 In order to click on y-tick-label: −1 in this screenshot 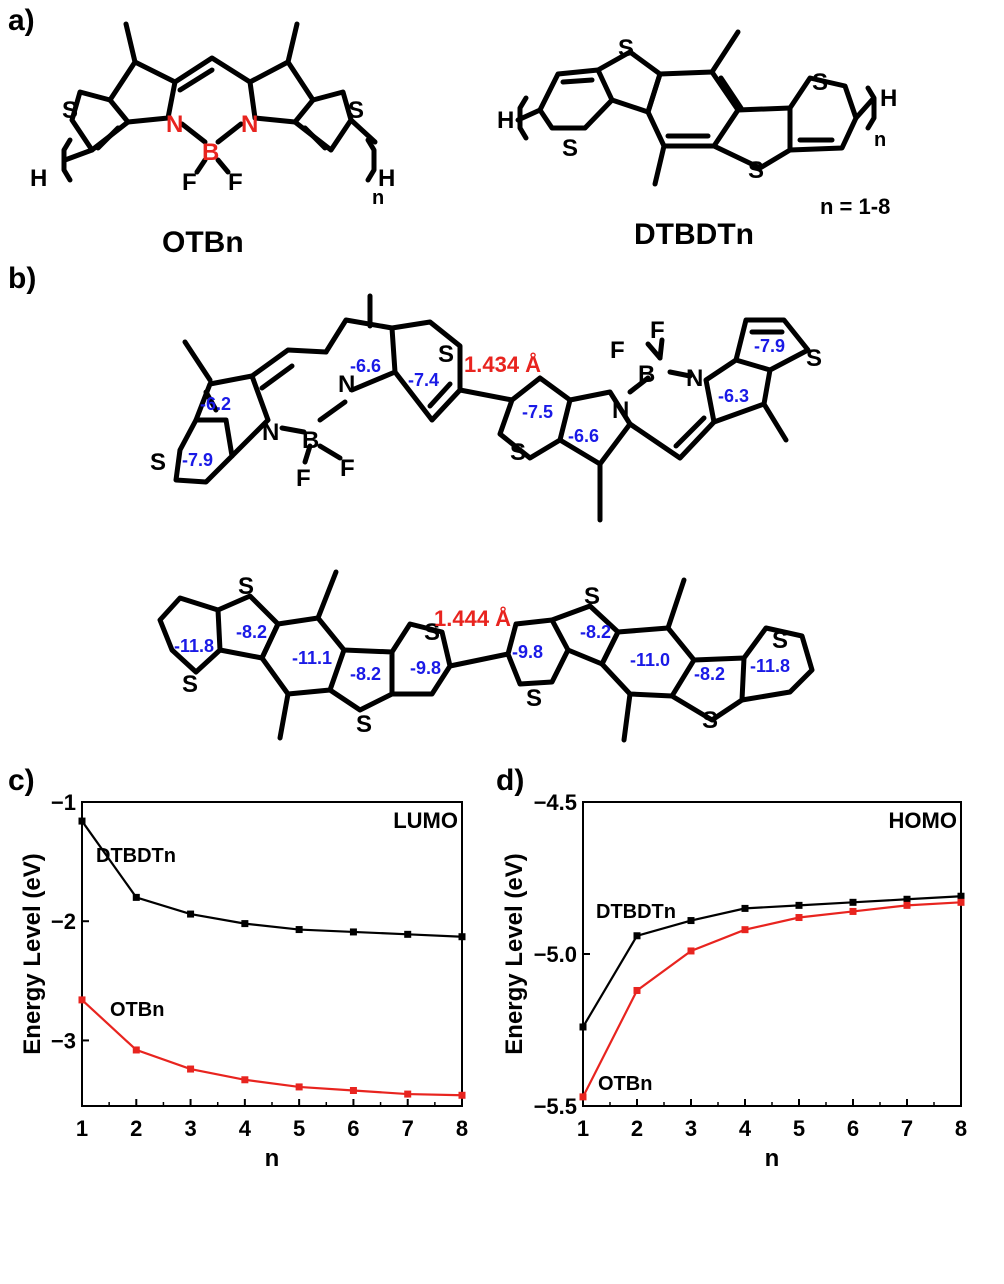, I will do `click(63, 802)`.